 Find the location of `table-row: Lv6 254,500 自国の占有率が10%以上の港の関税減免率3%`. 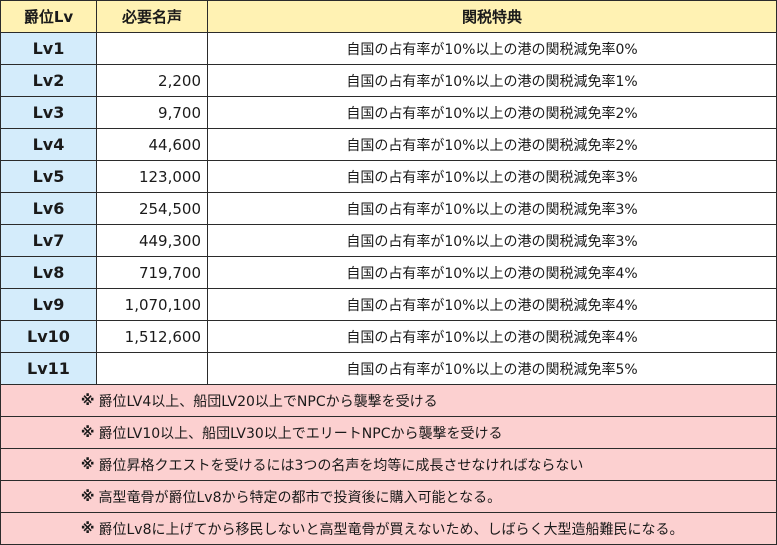

table-row: Lv6 254,500 自国の占有率が10%以上の港の関税減免率3% is located at coordinates (388, 208).